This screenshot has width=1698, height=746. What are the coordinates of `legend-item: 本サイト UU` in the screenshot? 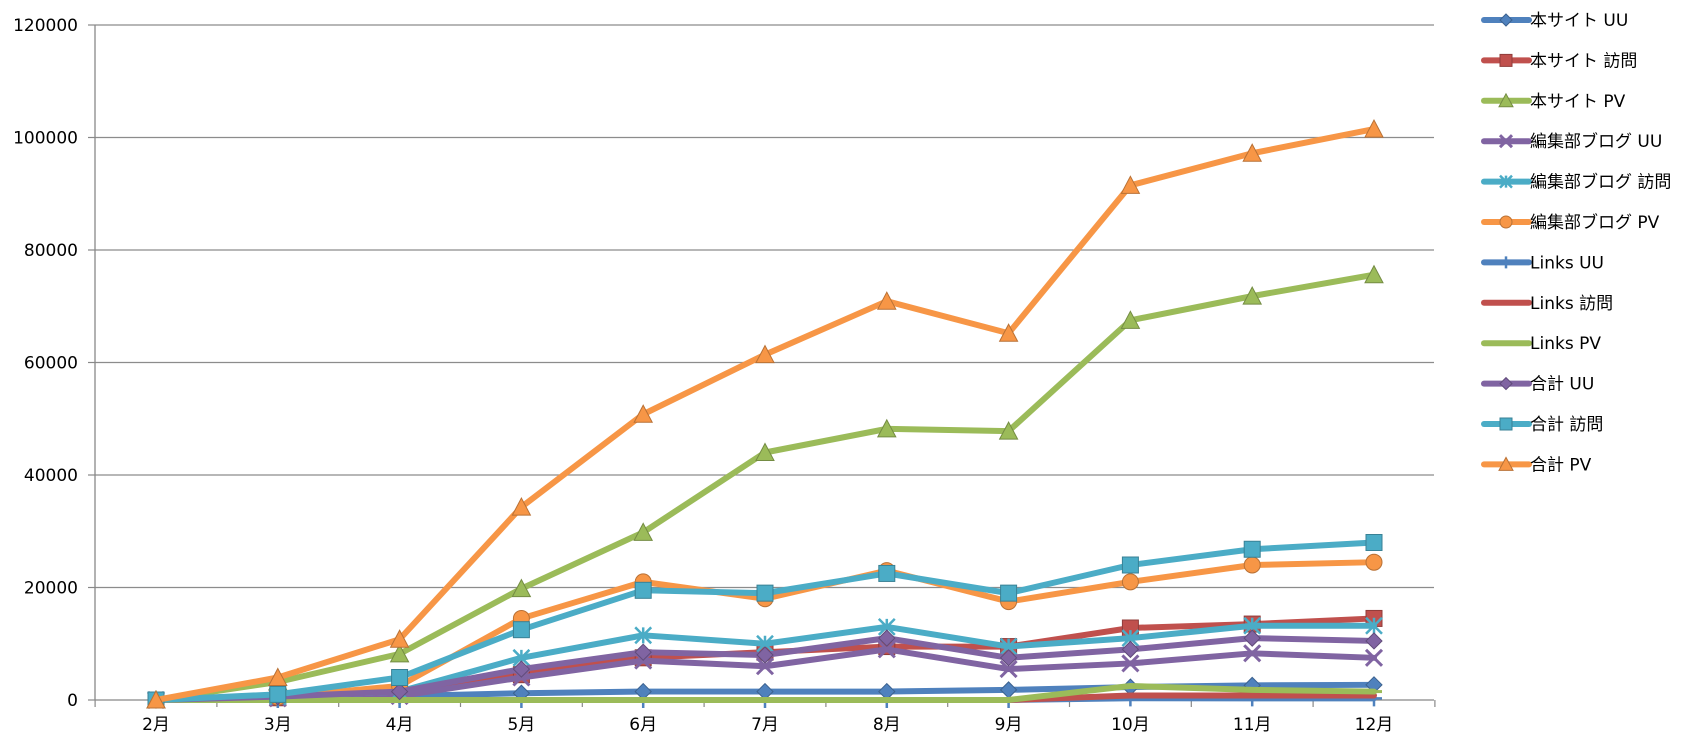 It's located at (1554, 21).